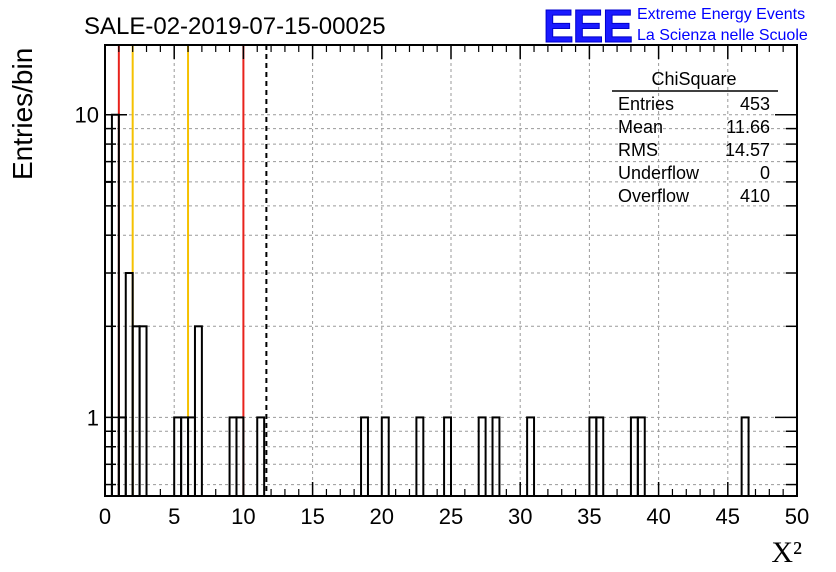  What do you see at coordinates (755, 104) in the screenshot?
I see `stats-value-entries: 453` at bounding box center [755, 104].